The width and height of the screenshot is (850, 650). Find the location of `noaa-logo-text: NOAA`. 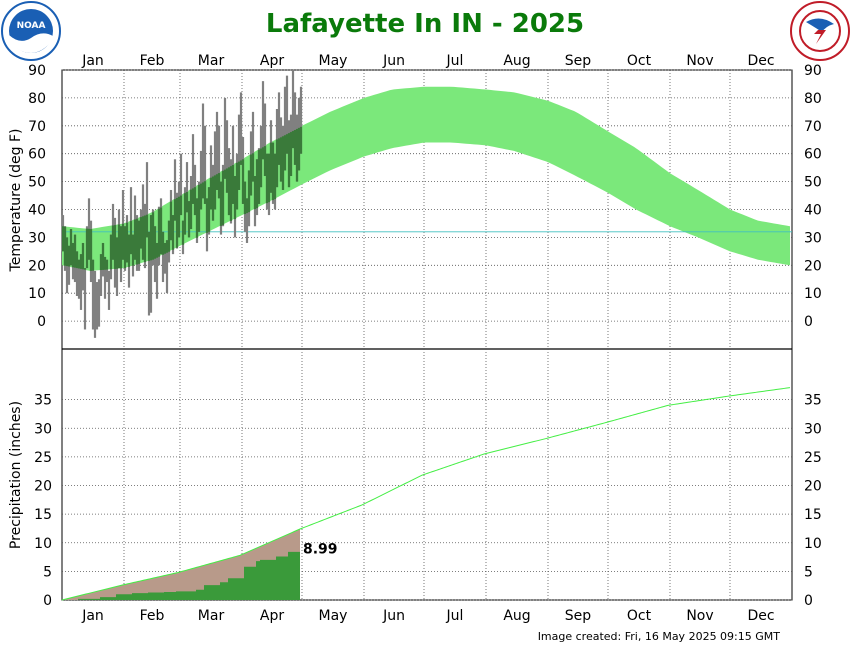

noaa-logo-text: NOAA is located at coordinates (31, 26).